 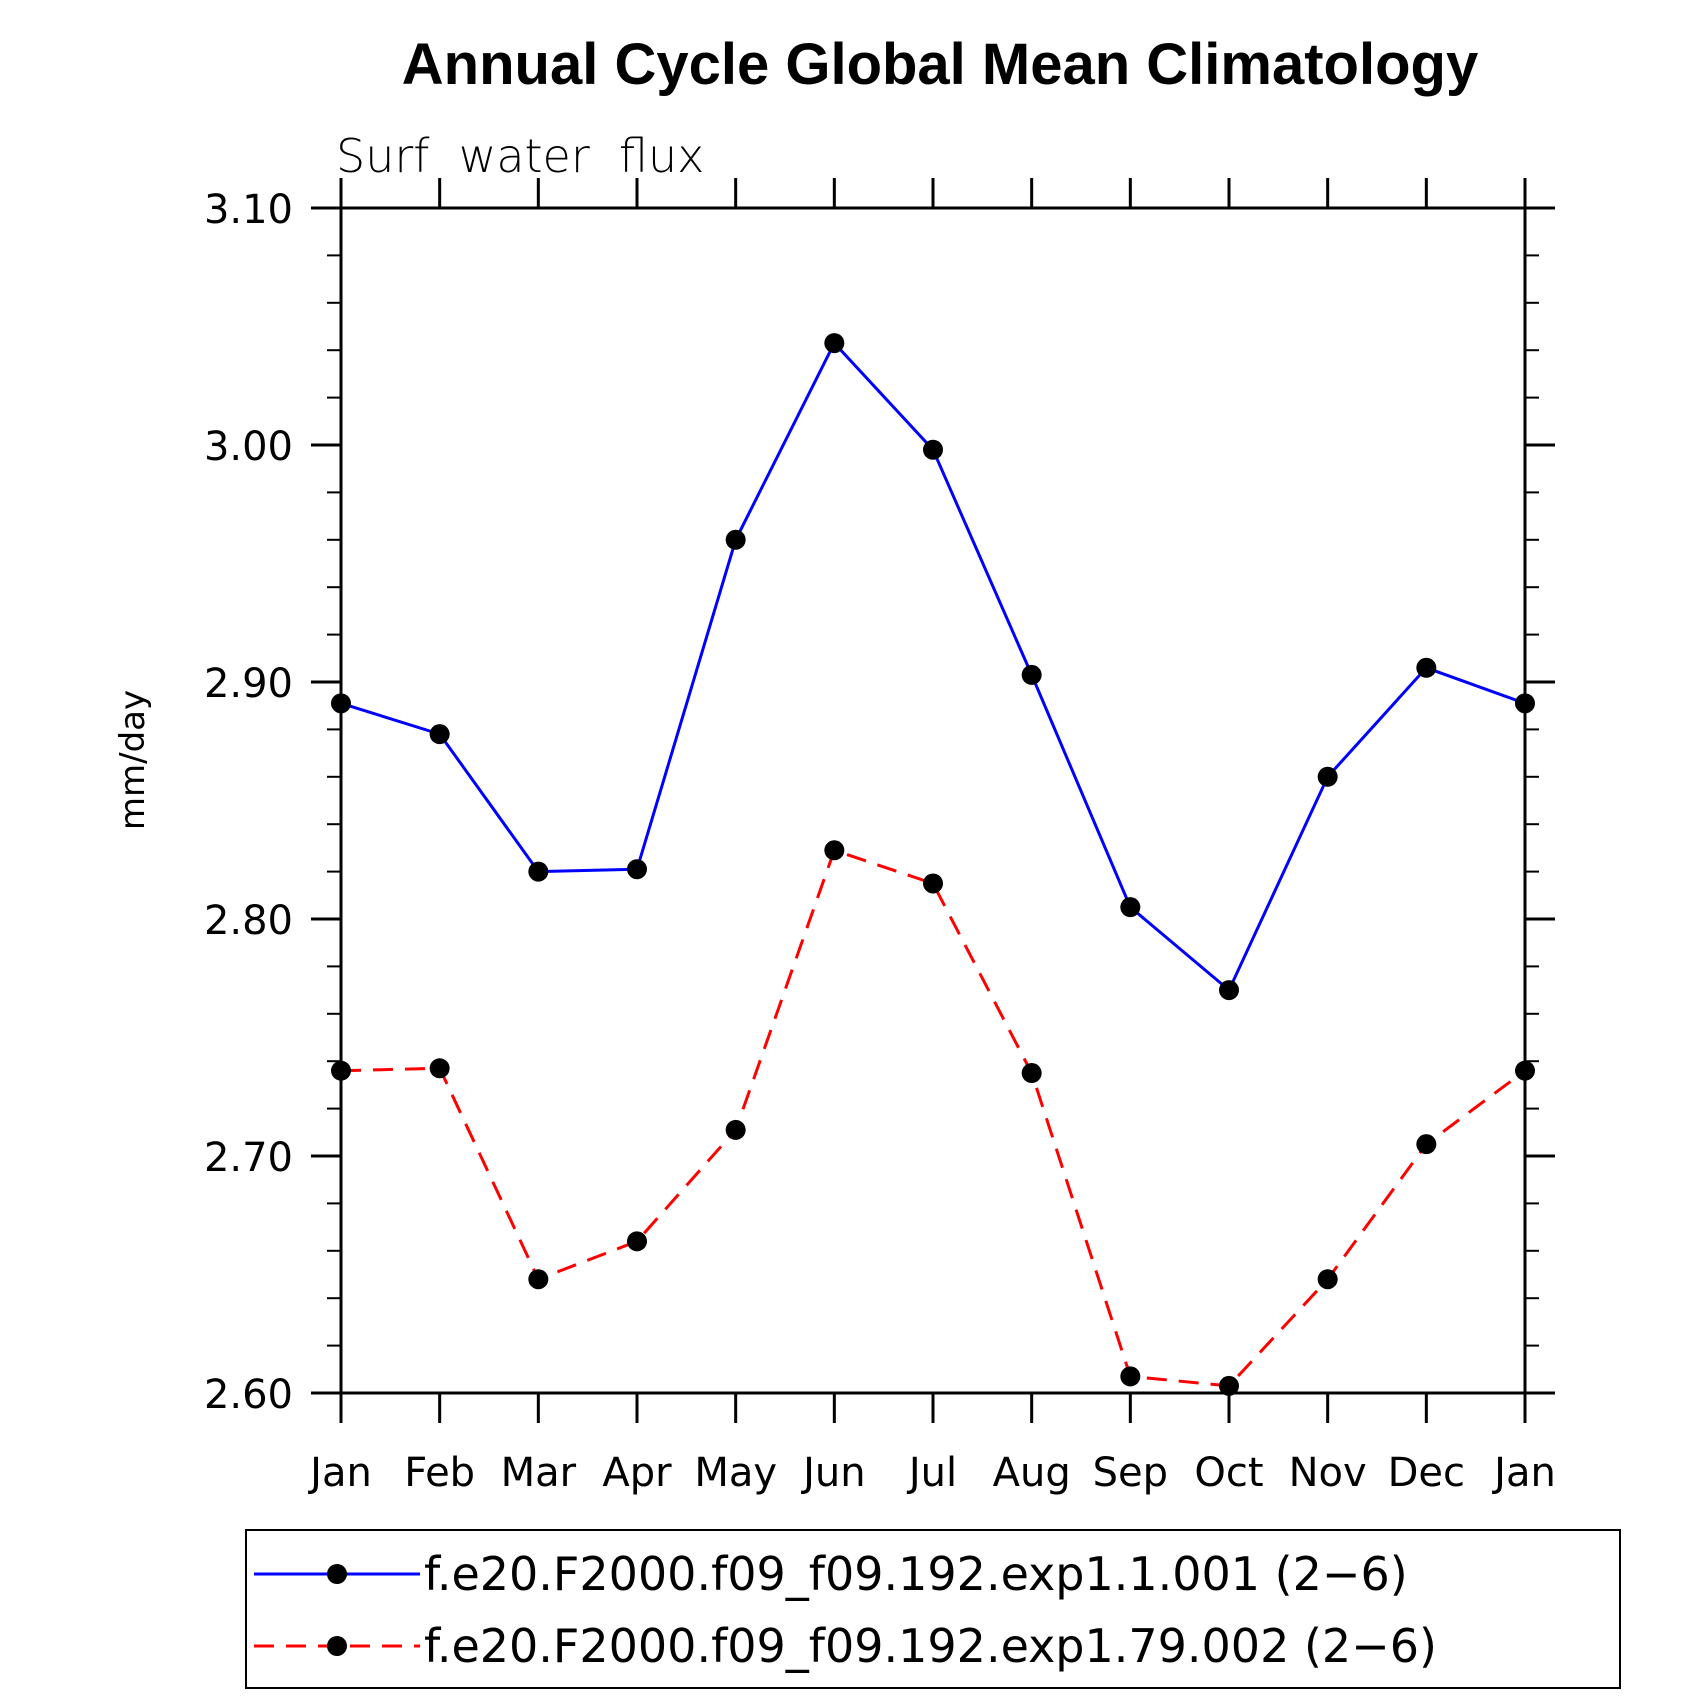 I want to click on x-tick-label: Jul, so click(x=931, y=1473).